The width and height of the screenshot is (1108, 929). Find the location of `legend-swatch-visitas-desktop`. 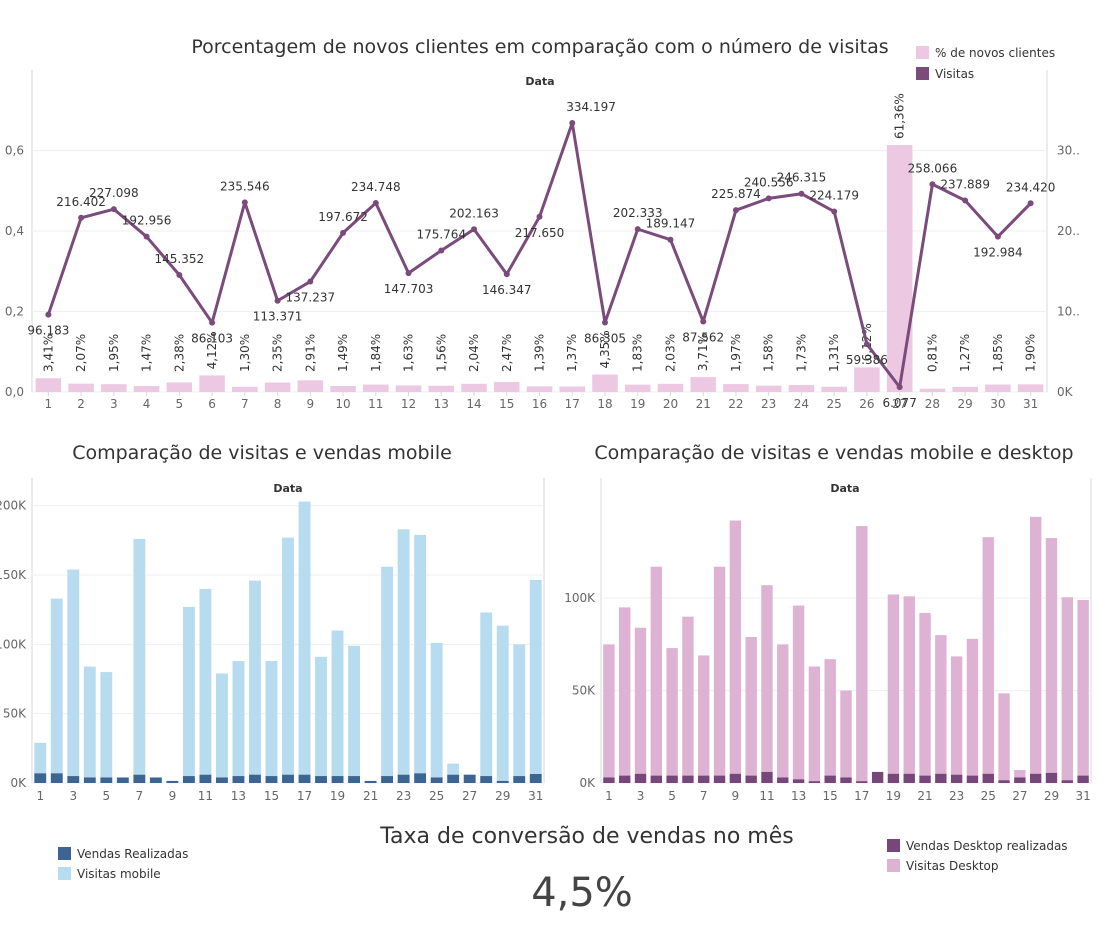

legend-swatch-visitas-desktop is located at coordinates (893, 865).